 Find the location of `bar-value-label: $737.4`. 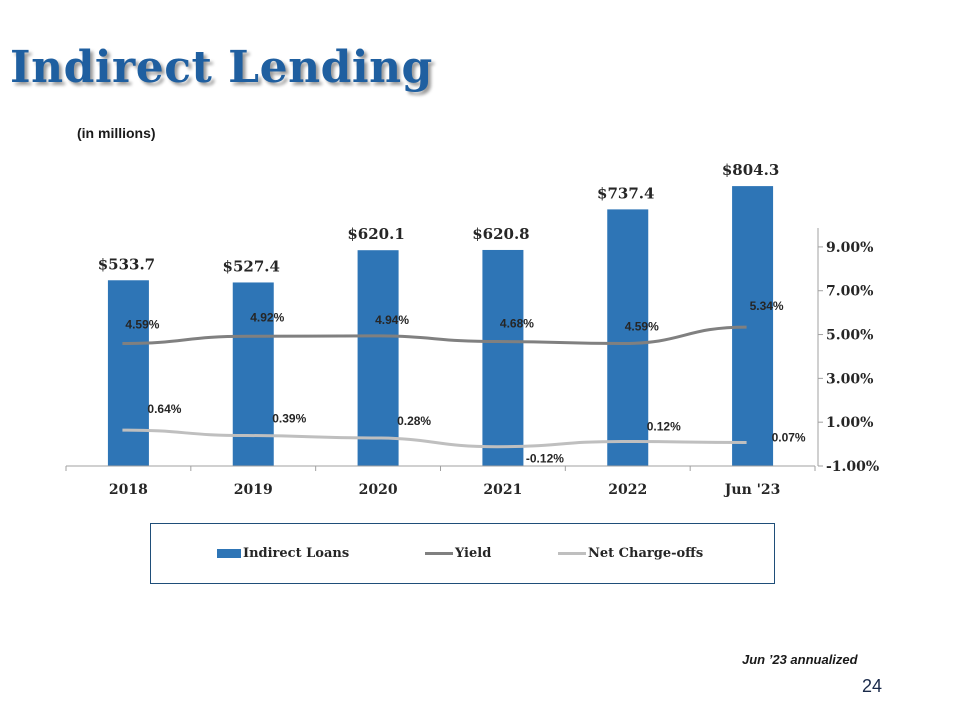

bar-value-label: $737.4 is located at coordinates (625, 193).